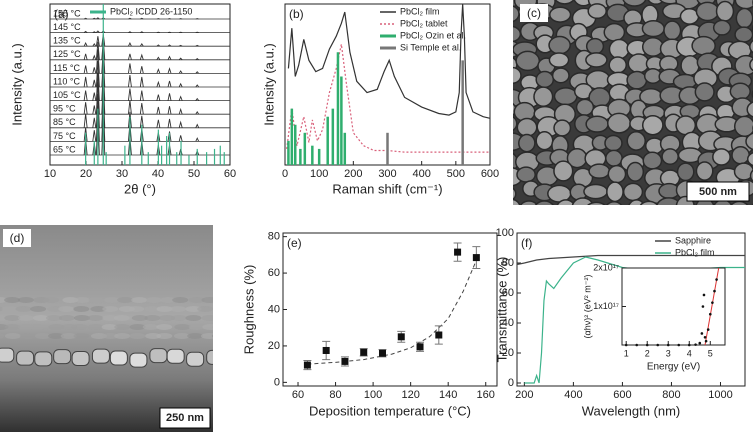 The image size is (753, 432). What do you see at coordinates (693, 240) in the screenshot?
I see `legend-label: Sapphire` at bounding box center [693, 240].